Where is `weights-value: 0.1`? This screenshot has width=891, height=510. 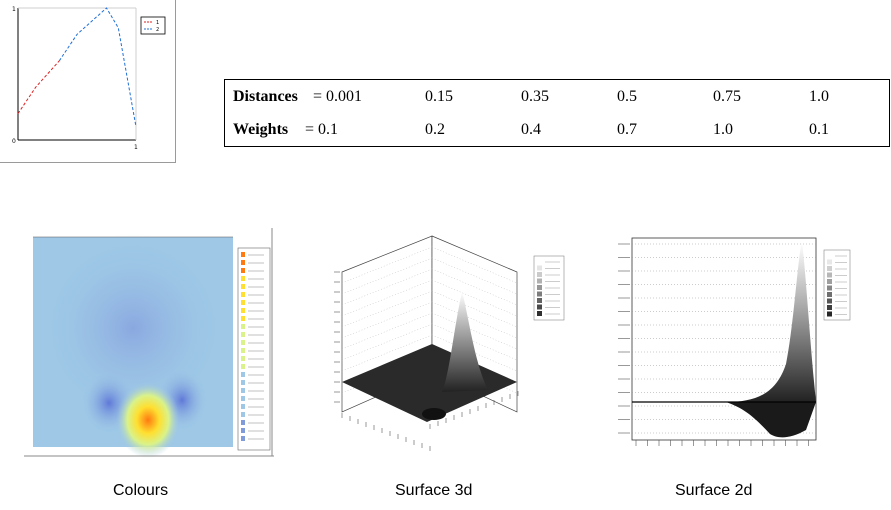 weights-value: 0.1 is located at coordinates (819, 129).